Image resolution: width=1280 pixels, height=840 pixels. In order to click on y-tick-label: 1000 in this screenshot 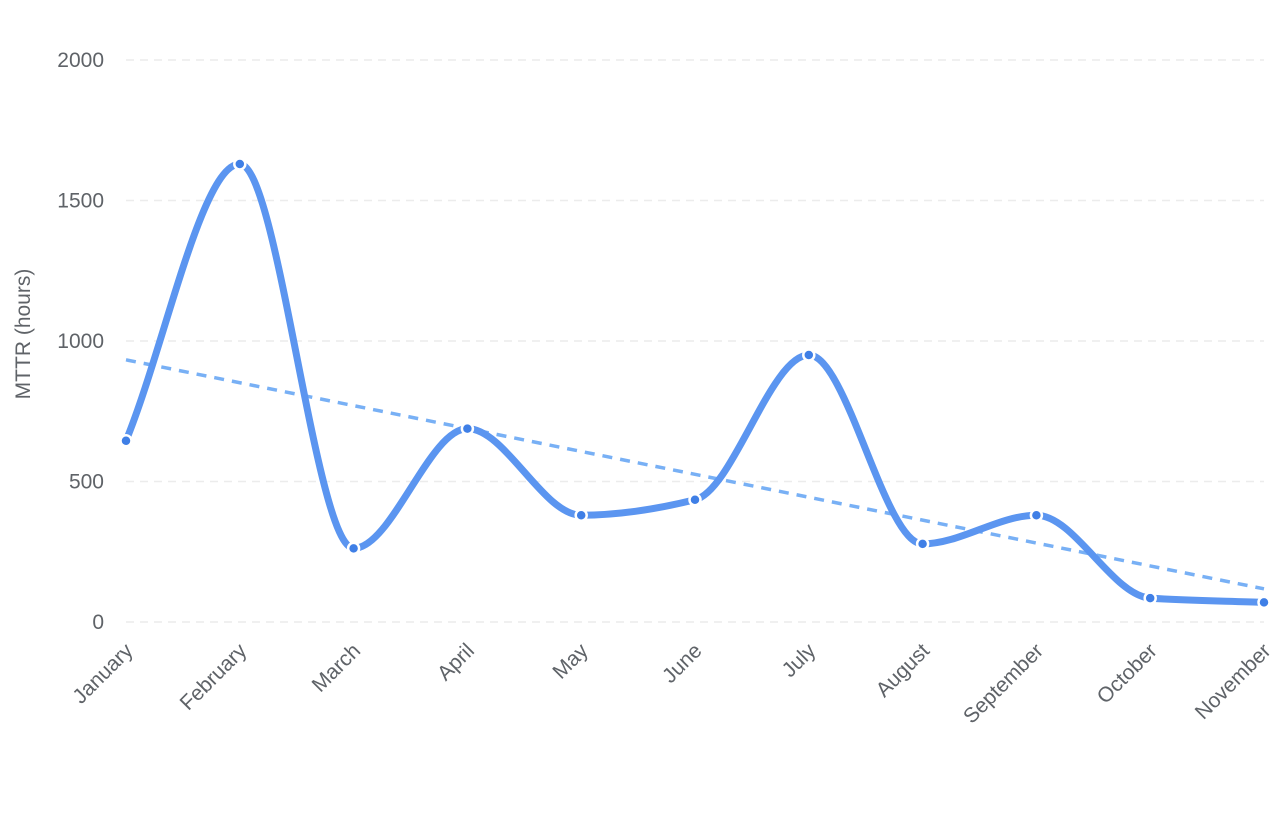, I will do `click(80, 341)`.